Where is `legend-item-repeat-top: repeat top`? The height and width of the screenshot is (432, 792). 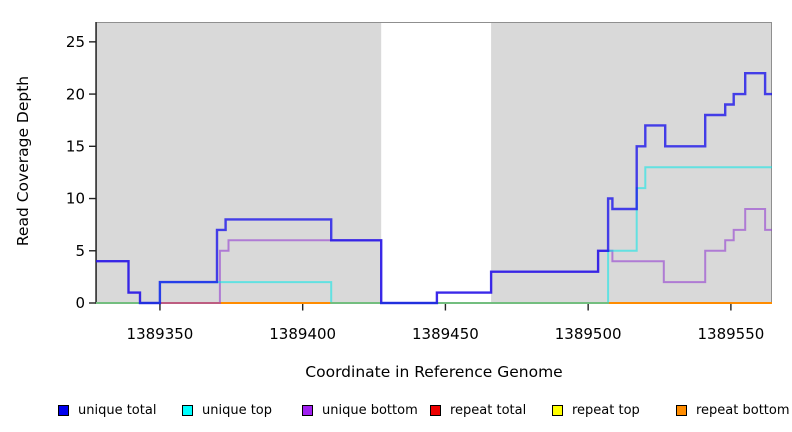 legend-item-repeat-top: repeat top is located at coordinates (596, 410).